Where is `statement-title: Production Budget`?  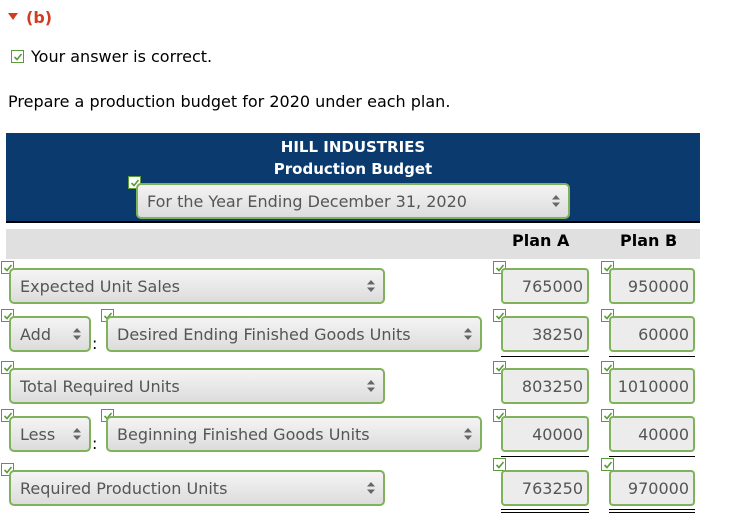
statement-title: Production Budget is located at coordinates (353, 169).